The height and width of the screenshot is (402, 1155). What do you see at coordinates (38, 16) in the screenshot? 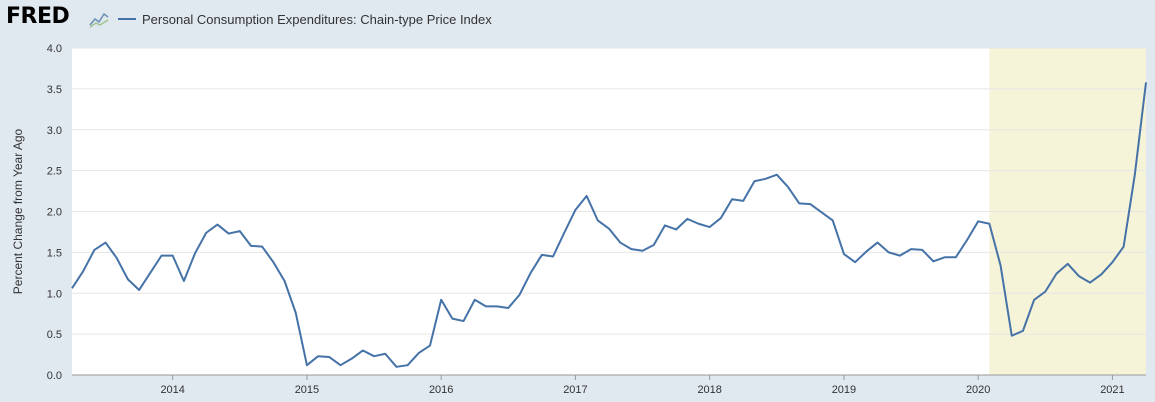
I see `fred-logo: FRED` at bounding box center [38, 16].